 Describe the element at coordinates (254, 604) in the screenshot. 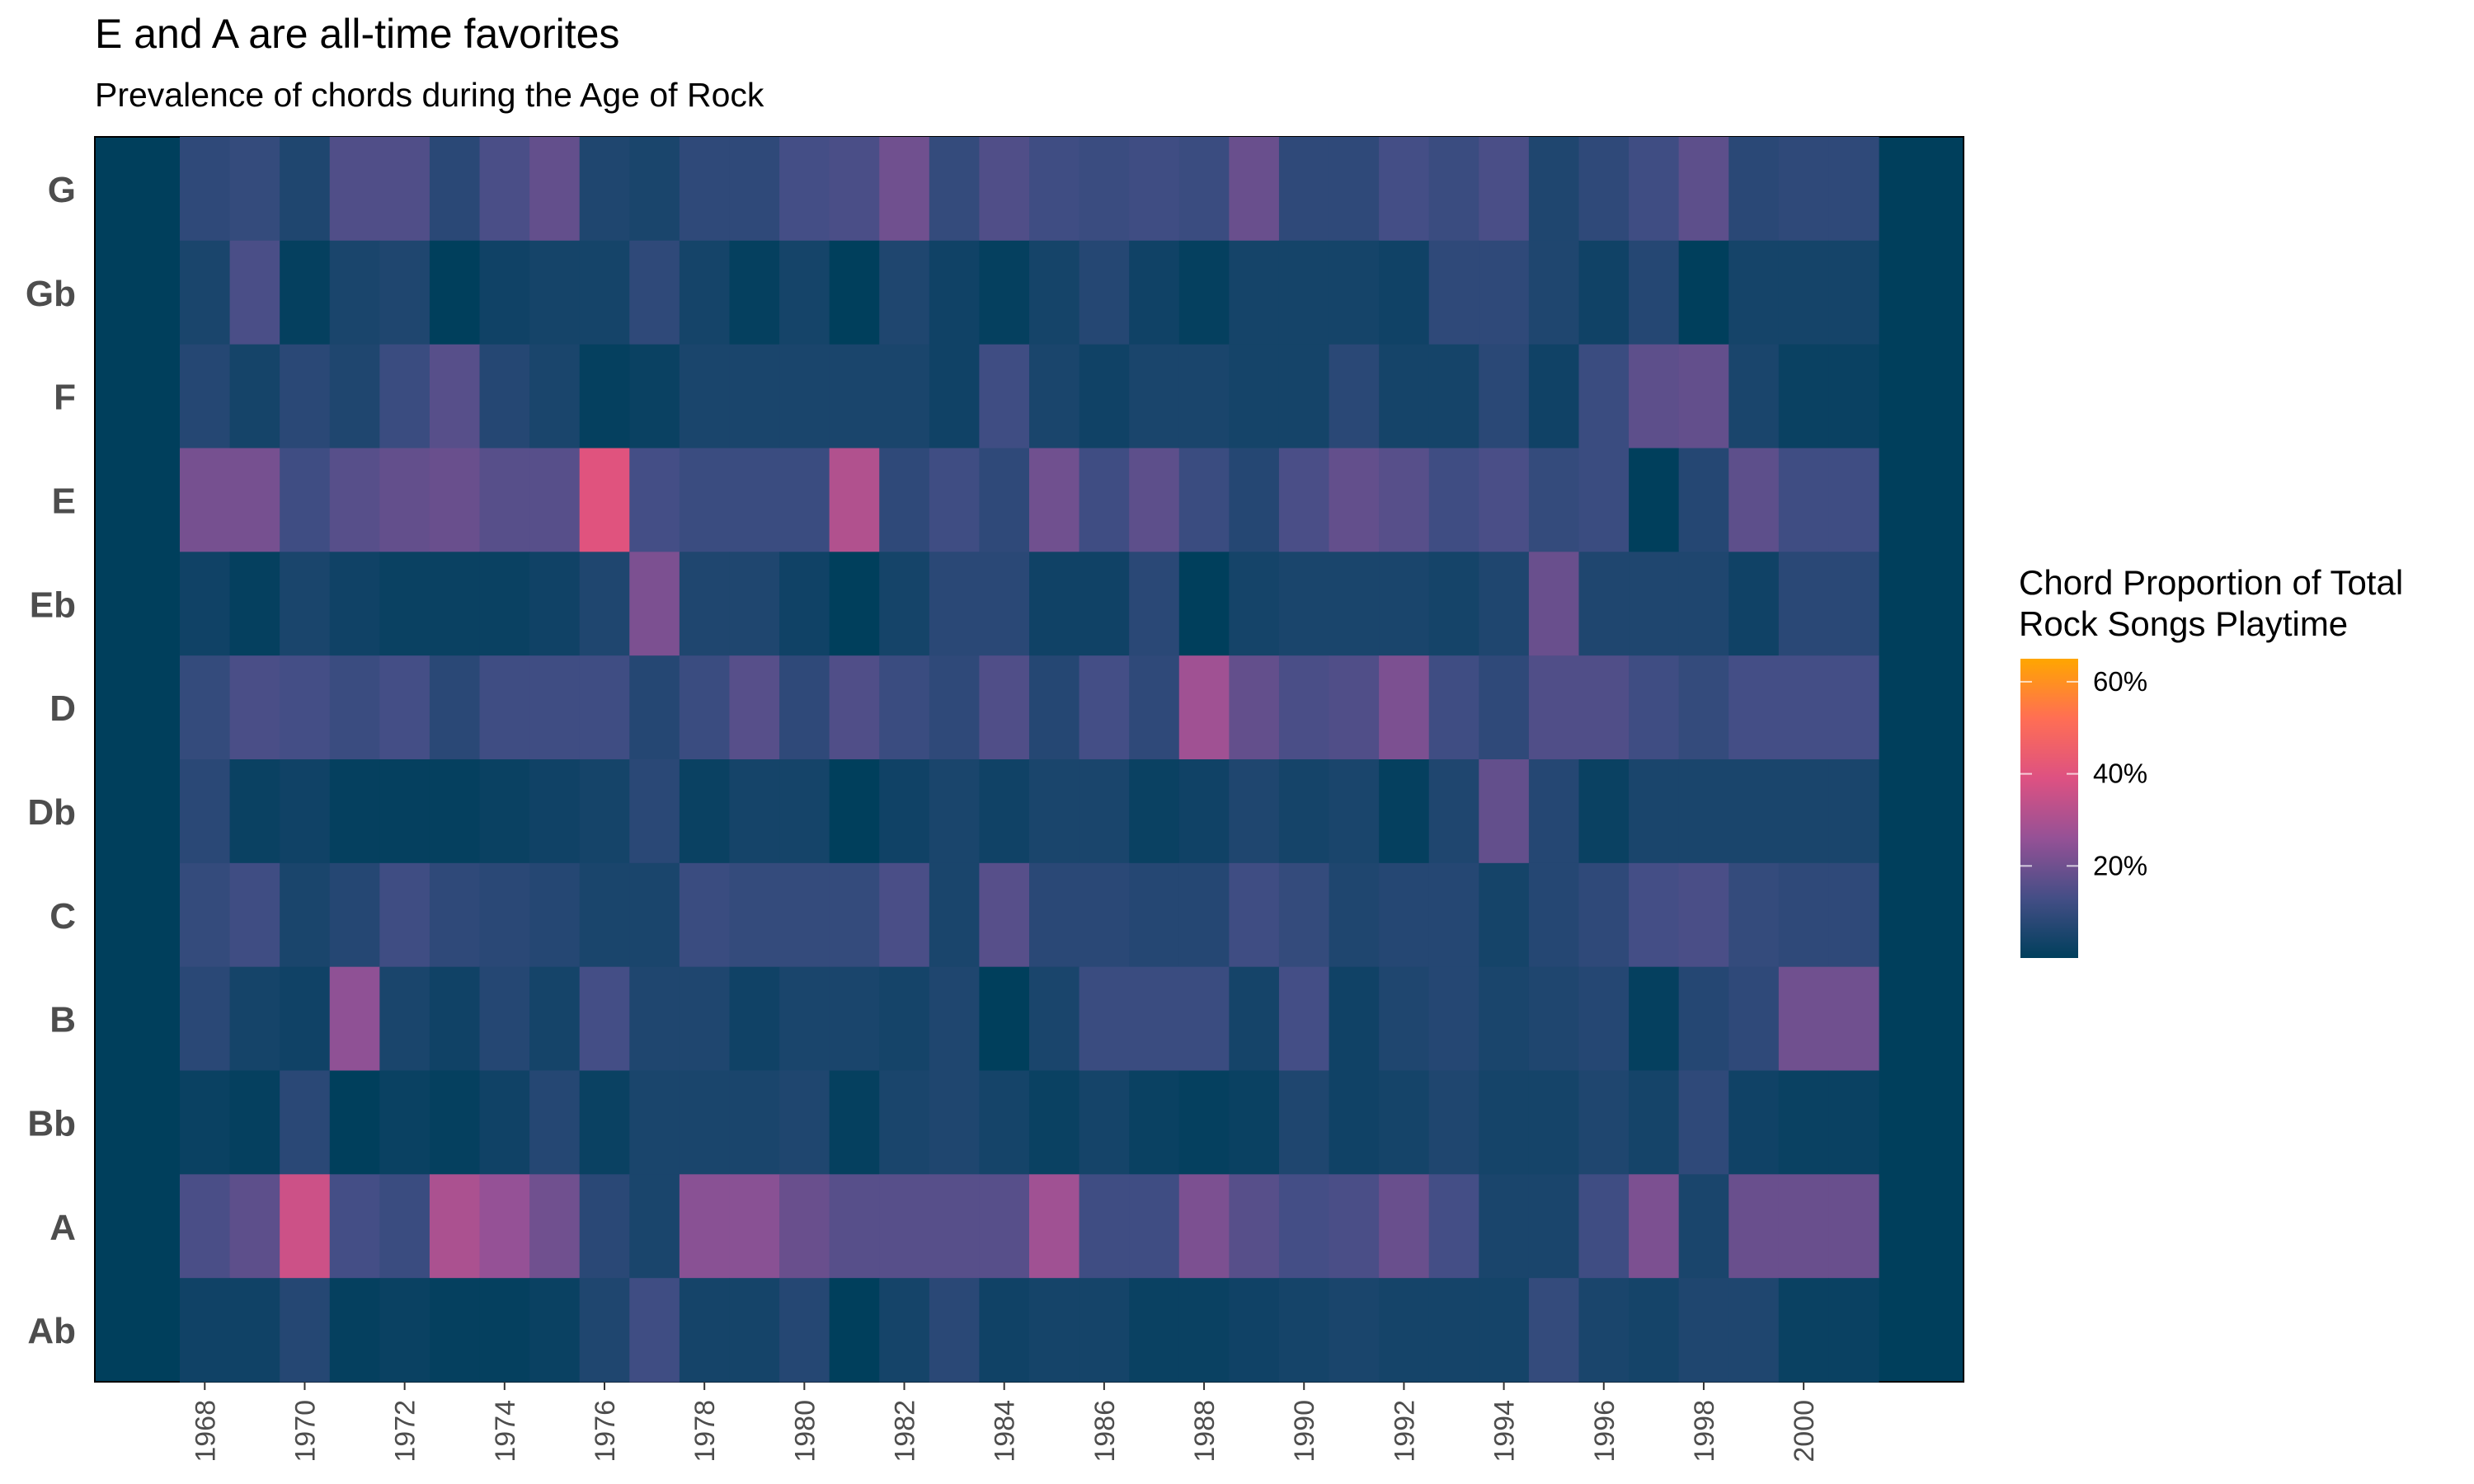

I see `heatmap-cell-Eb-1969` at that location.